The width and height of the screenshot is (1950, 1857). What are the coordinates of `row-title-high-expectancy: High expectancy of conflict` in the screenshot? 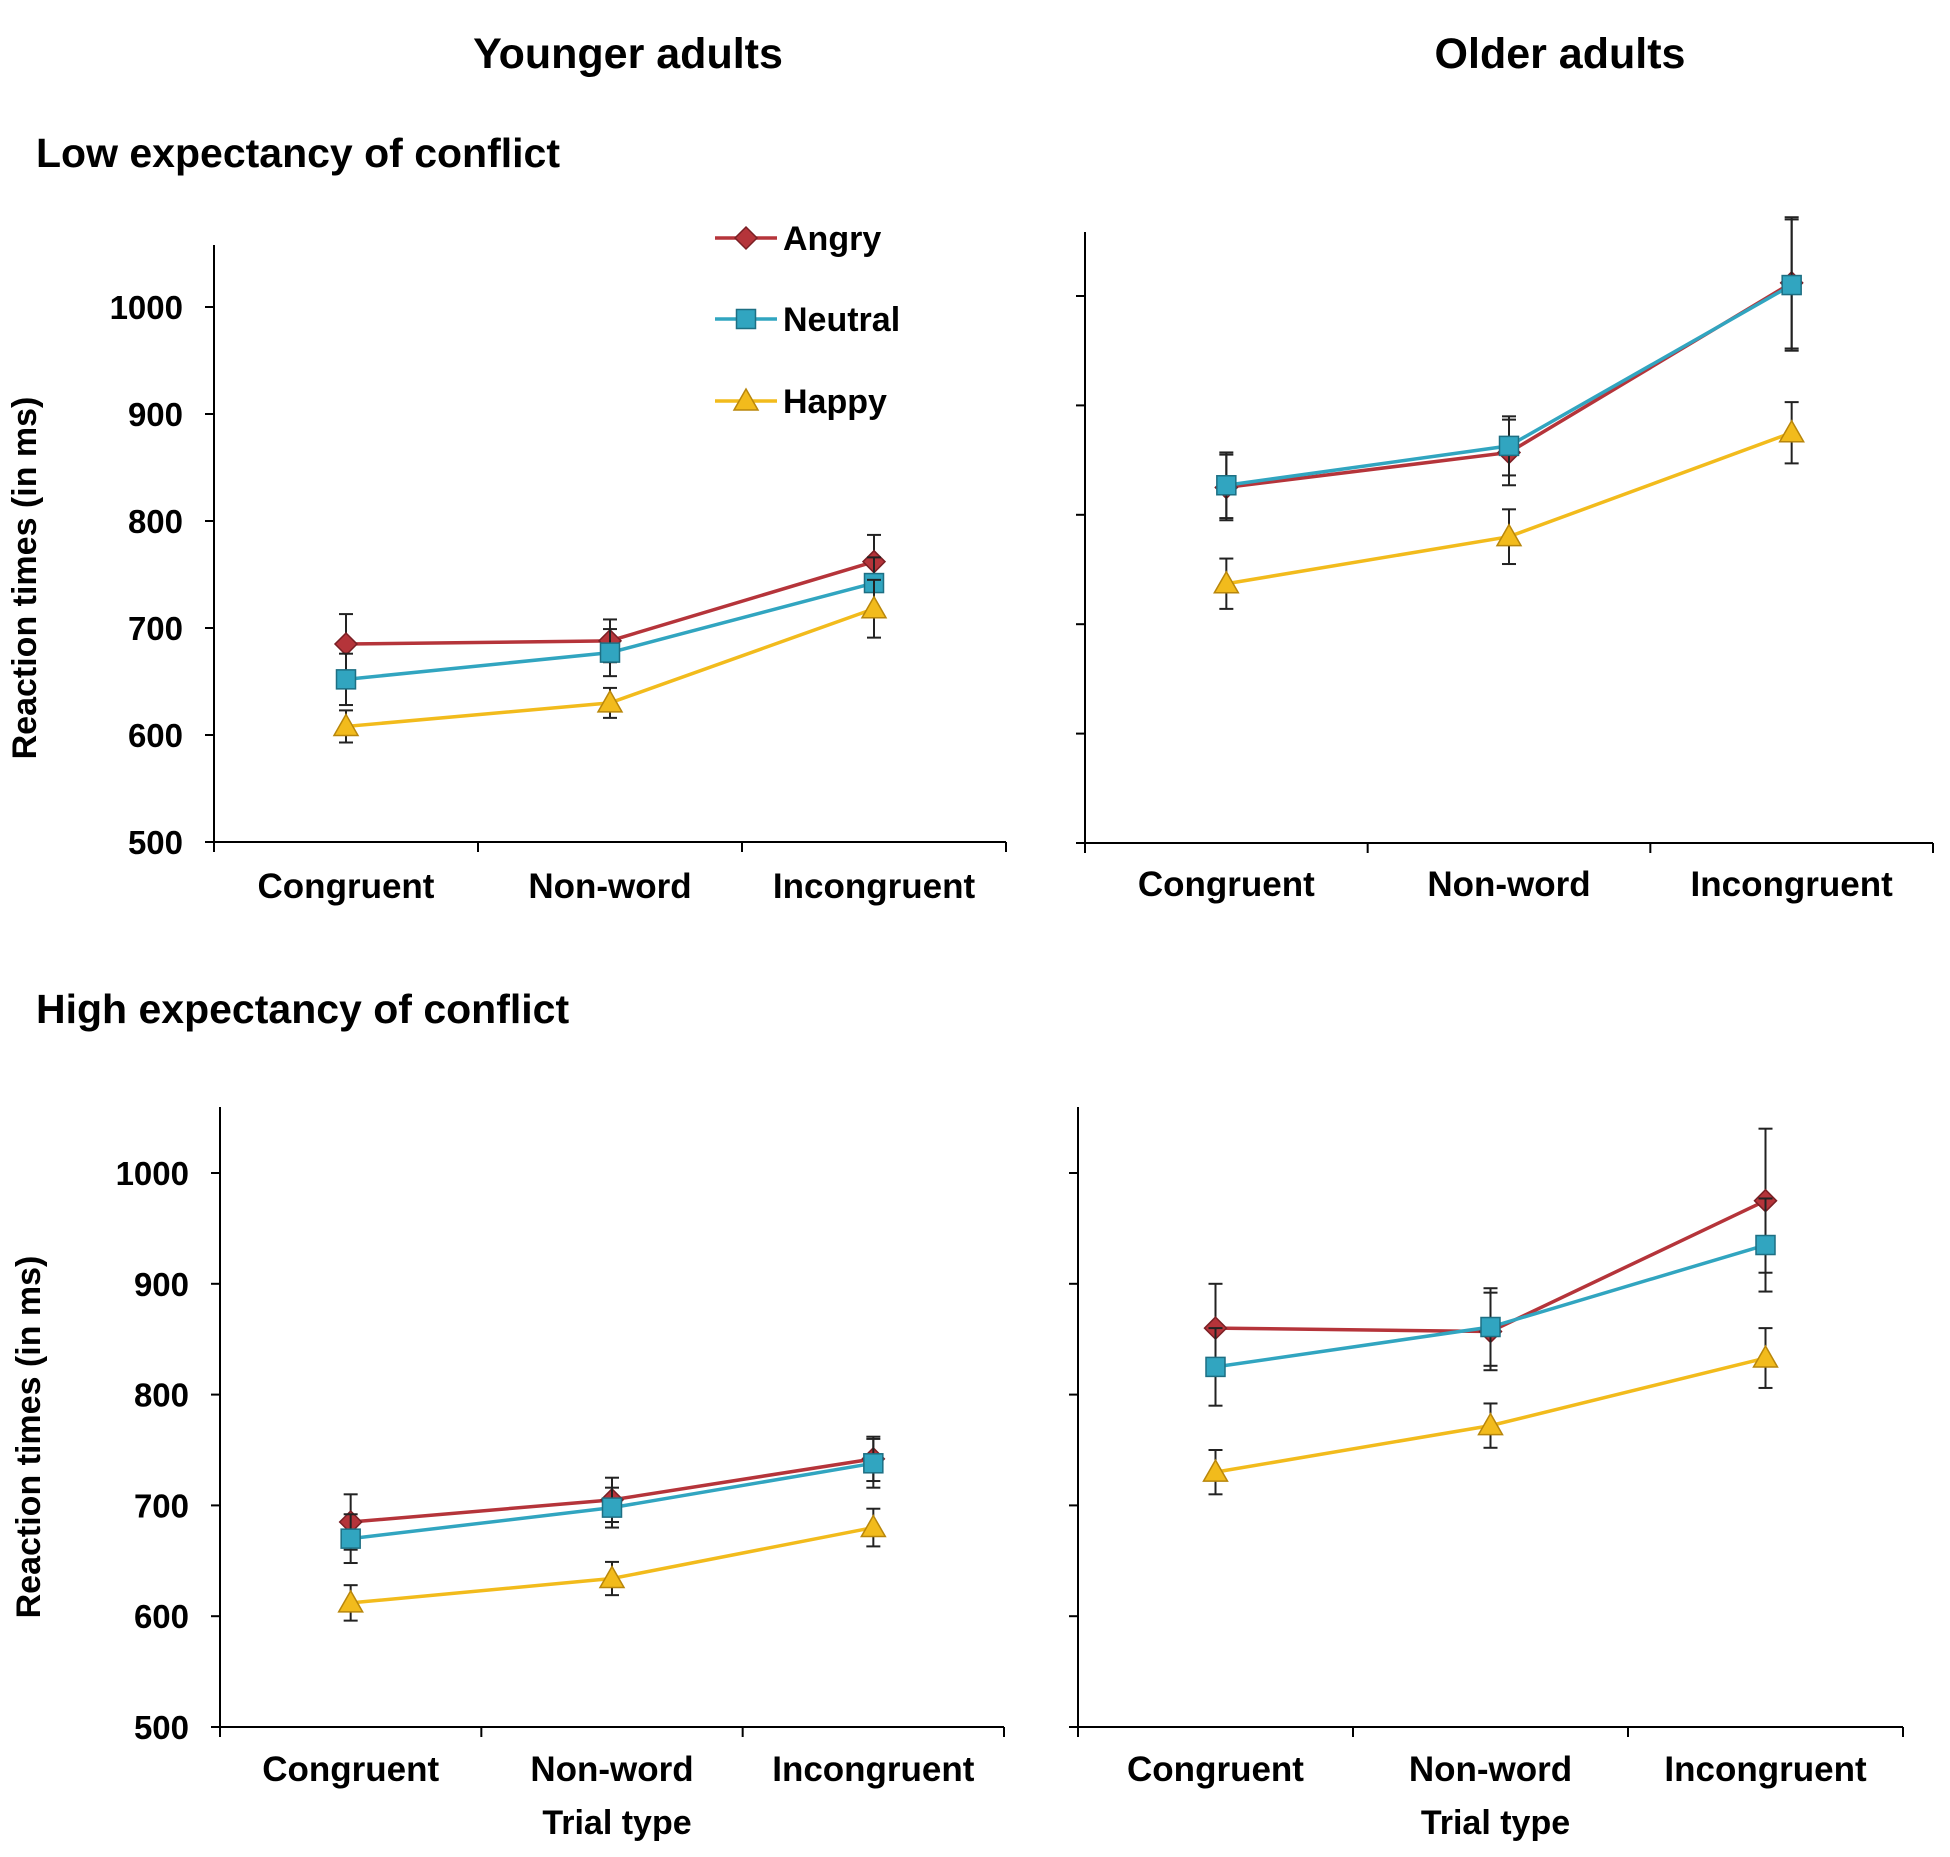 It's located at (302, 1009).